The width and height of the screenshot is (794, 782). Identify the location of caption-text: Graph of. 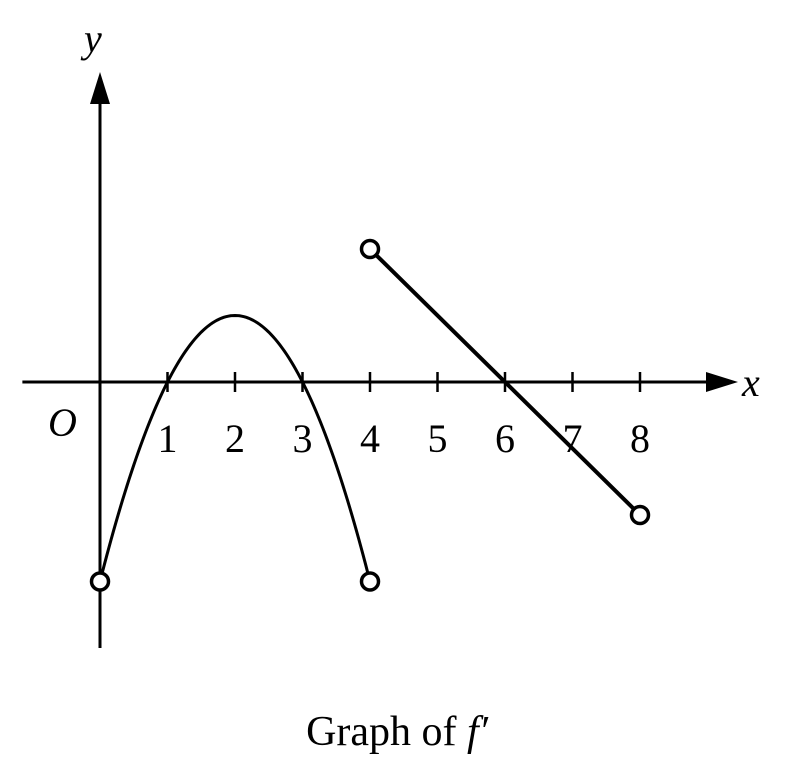
(386, 732).